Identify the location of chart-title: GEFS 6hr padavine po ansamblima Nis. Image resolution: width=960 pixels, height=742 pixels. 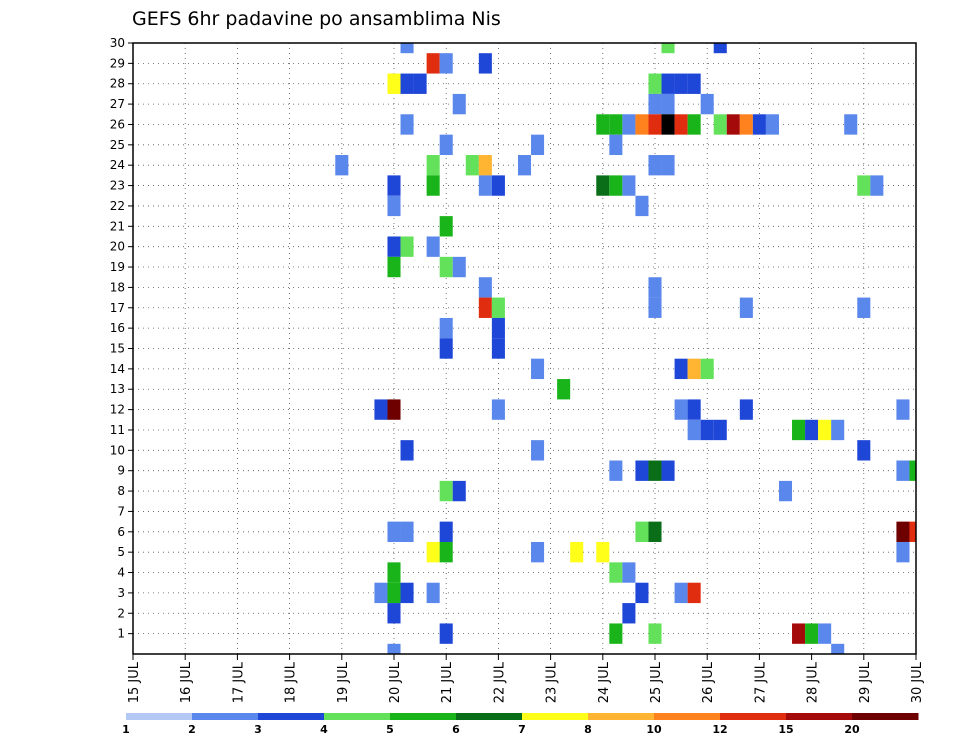
(316, 19).